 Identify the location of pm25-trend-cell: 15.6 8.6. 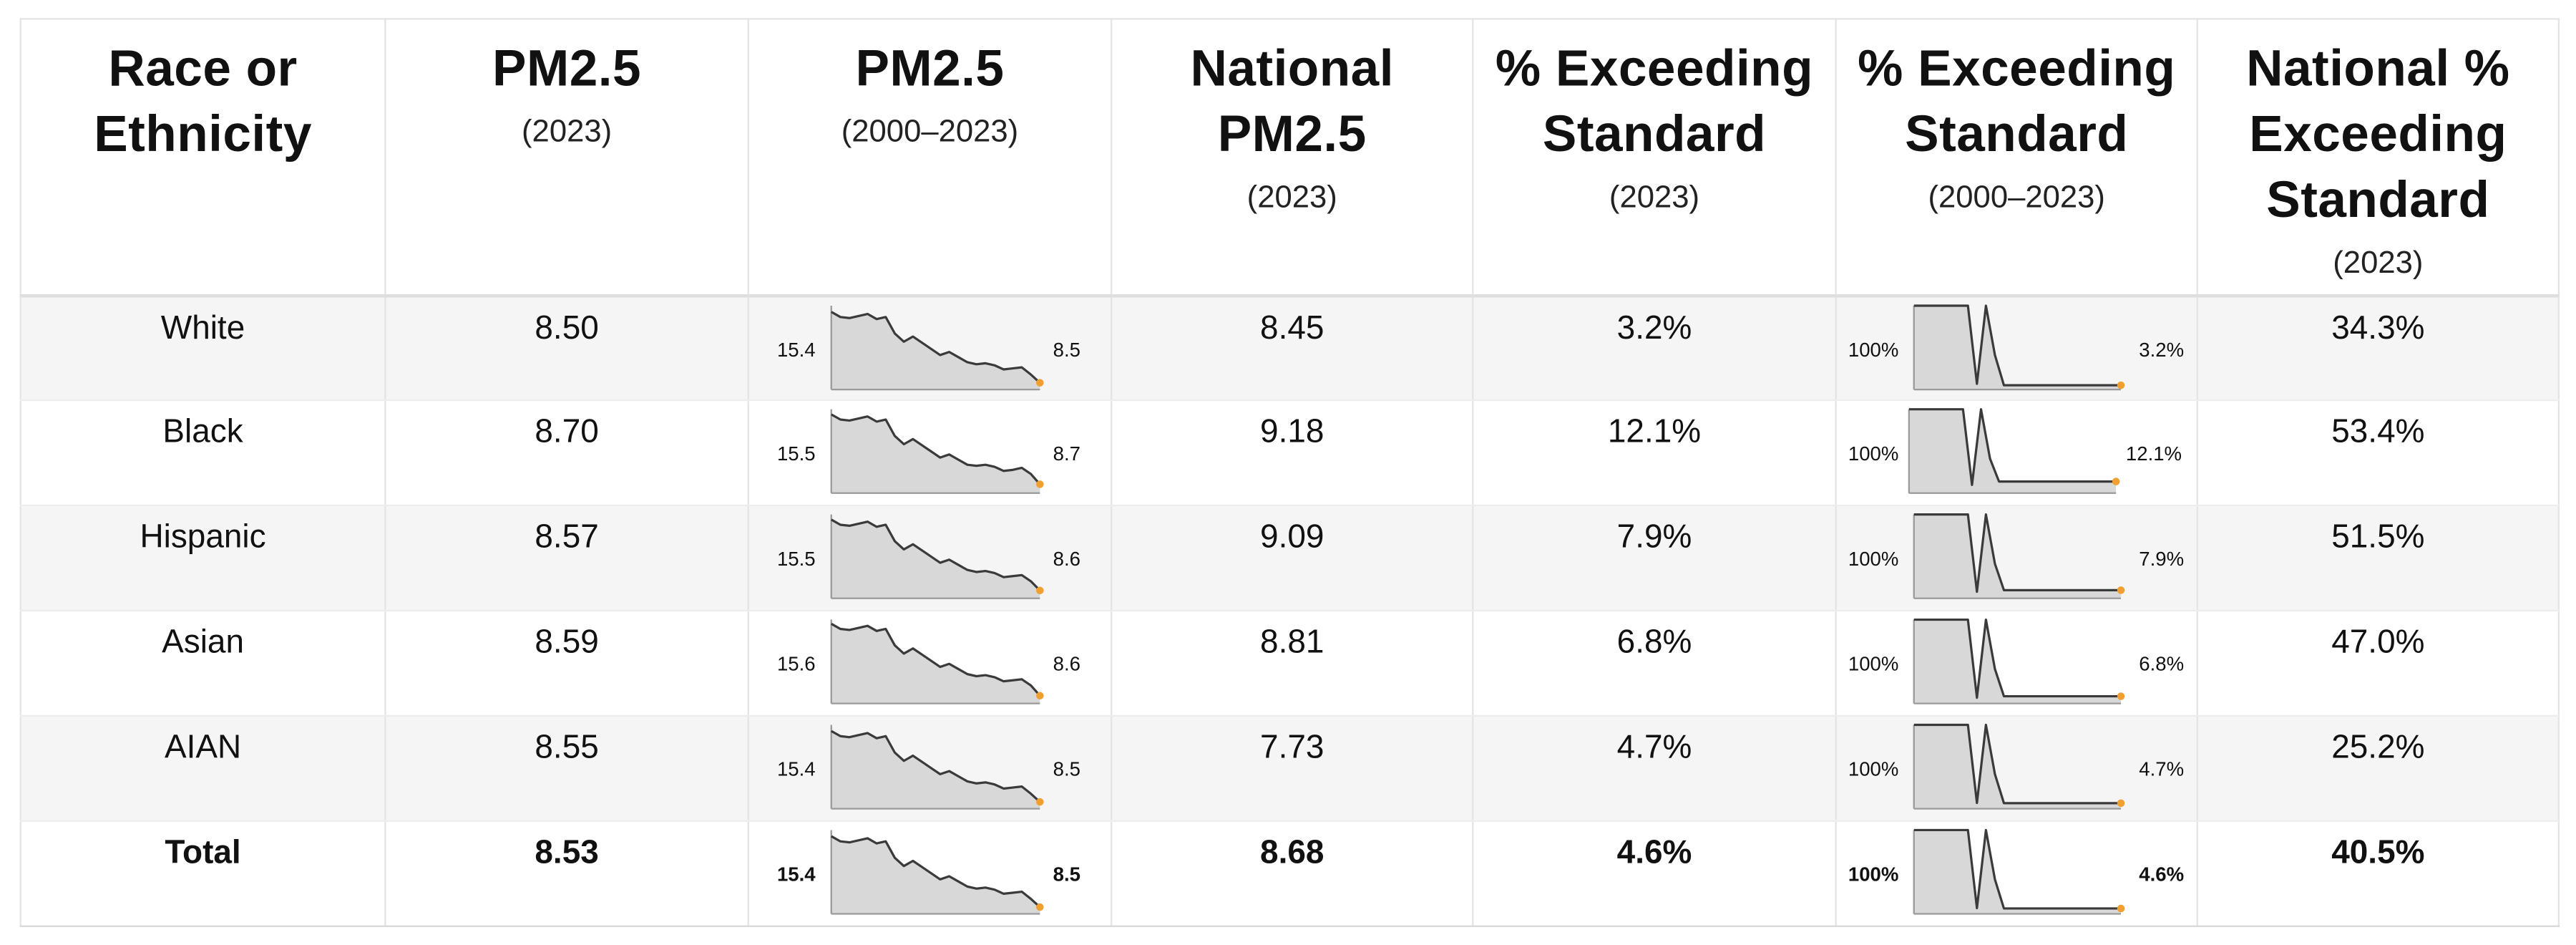
(930, 663).